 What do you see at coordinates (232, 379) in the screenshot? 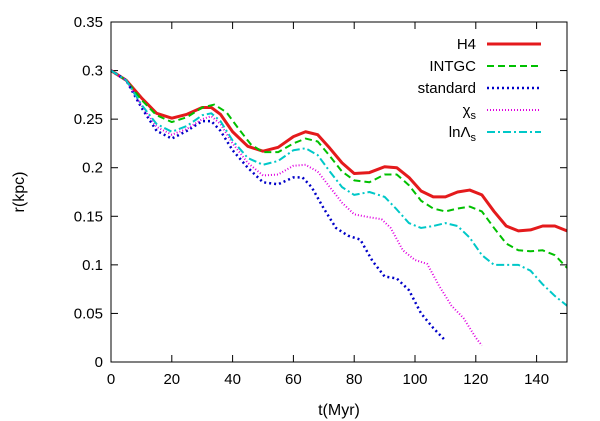
I see `x-tick-label: 40` at bounding box center [232, 379].